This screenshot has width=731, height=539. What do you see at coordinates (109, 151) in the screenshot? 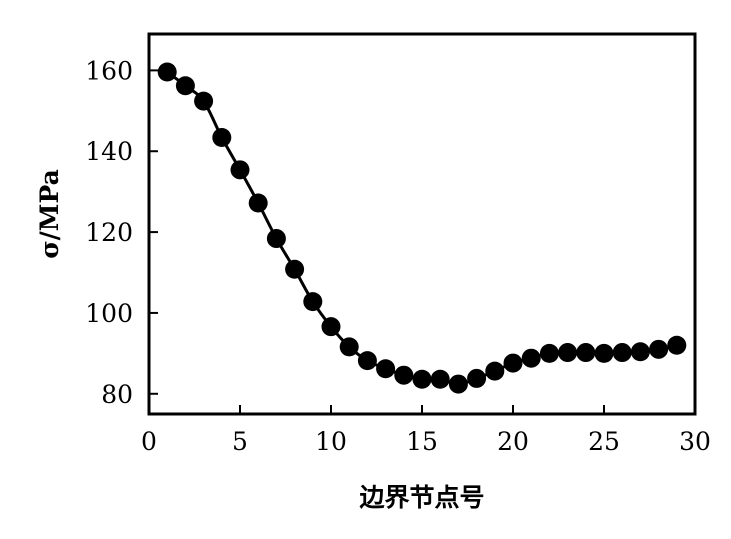
I see `y-tick-label: 140` at bounding box center [109, 151].